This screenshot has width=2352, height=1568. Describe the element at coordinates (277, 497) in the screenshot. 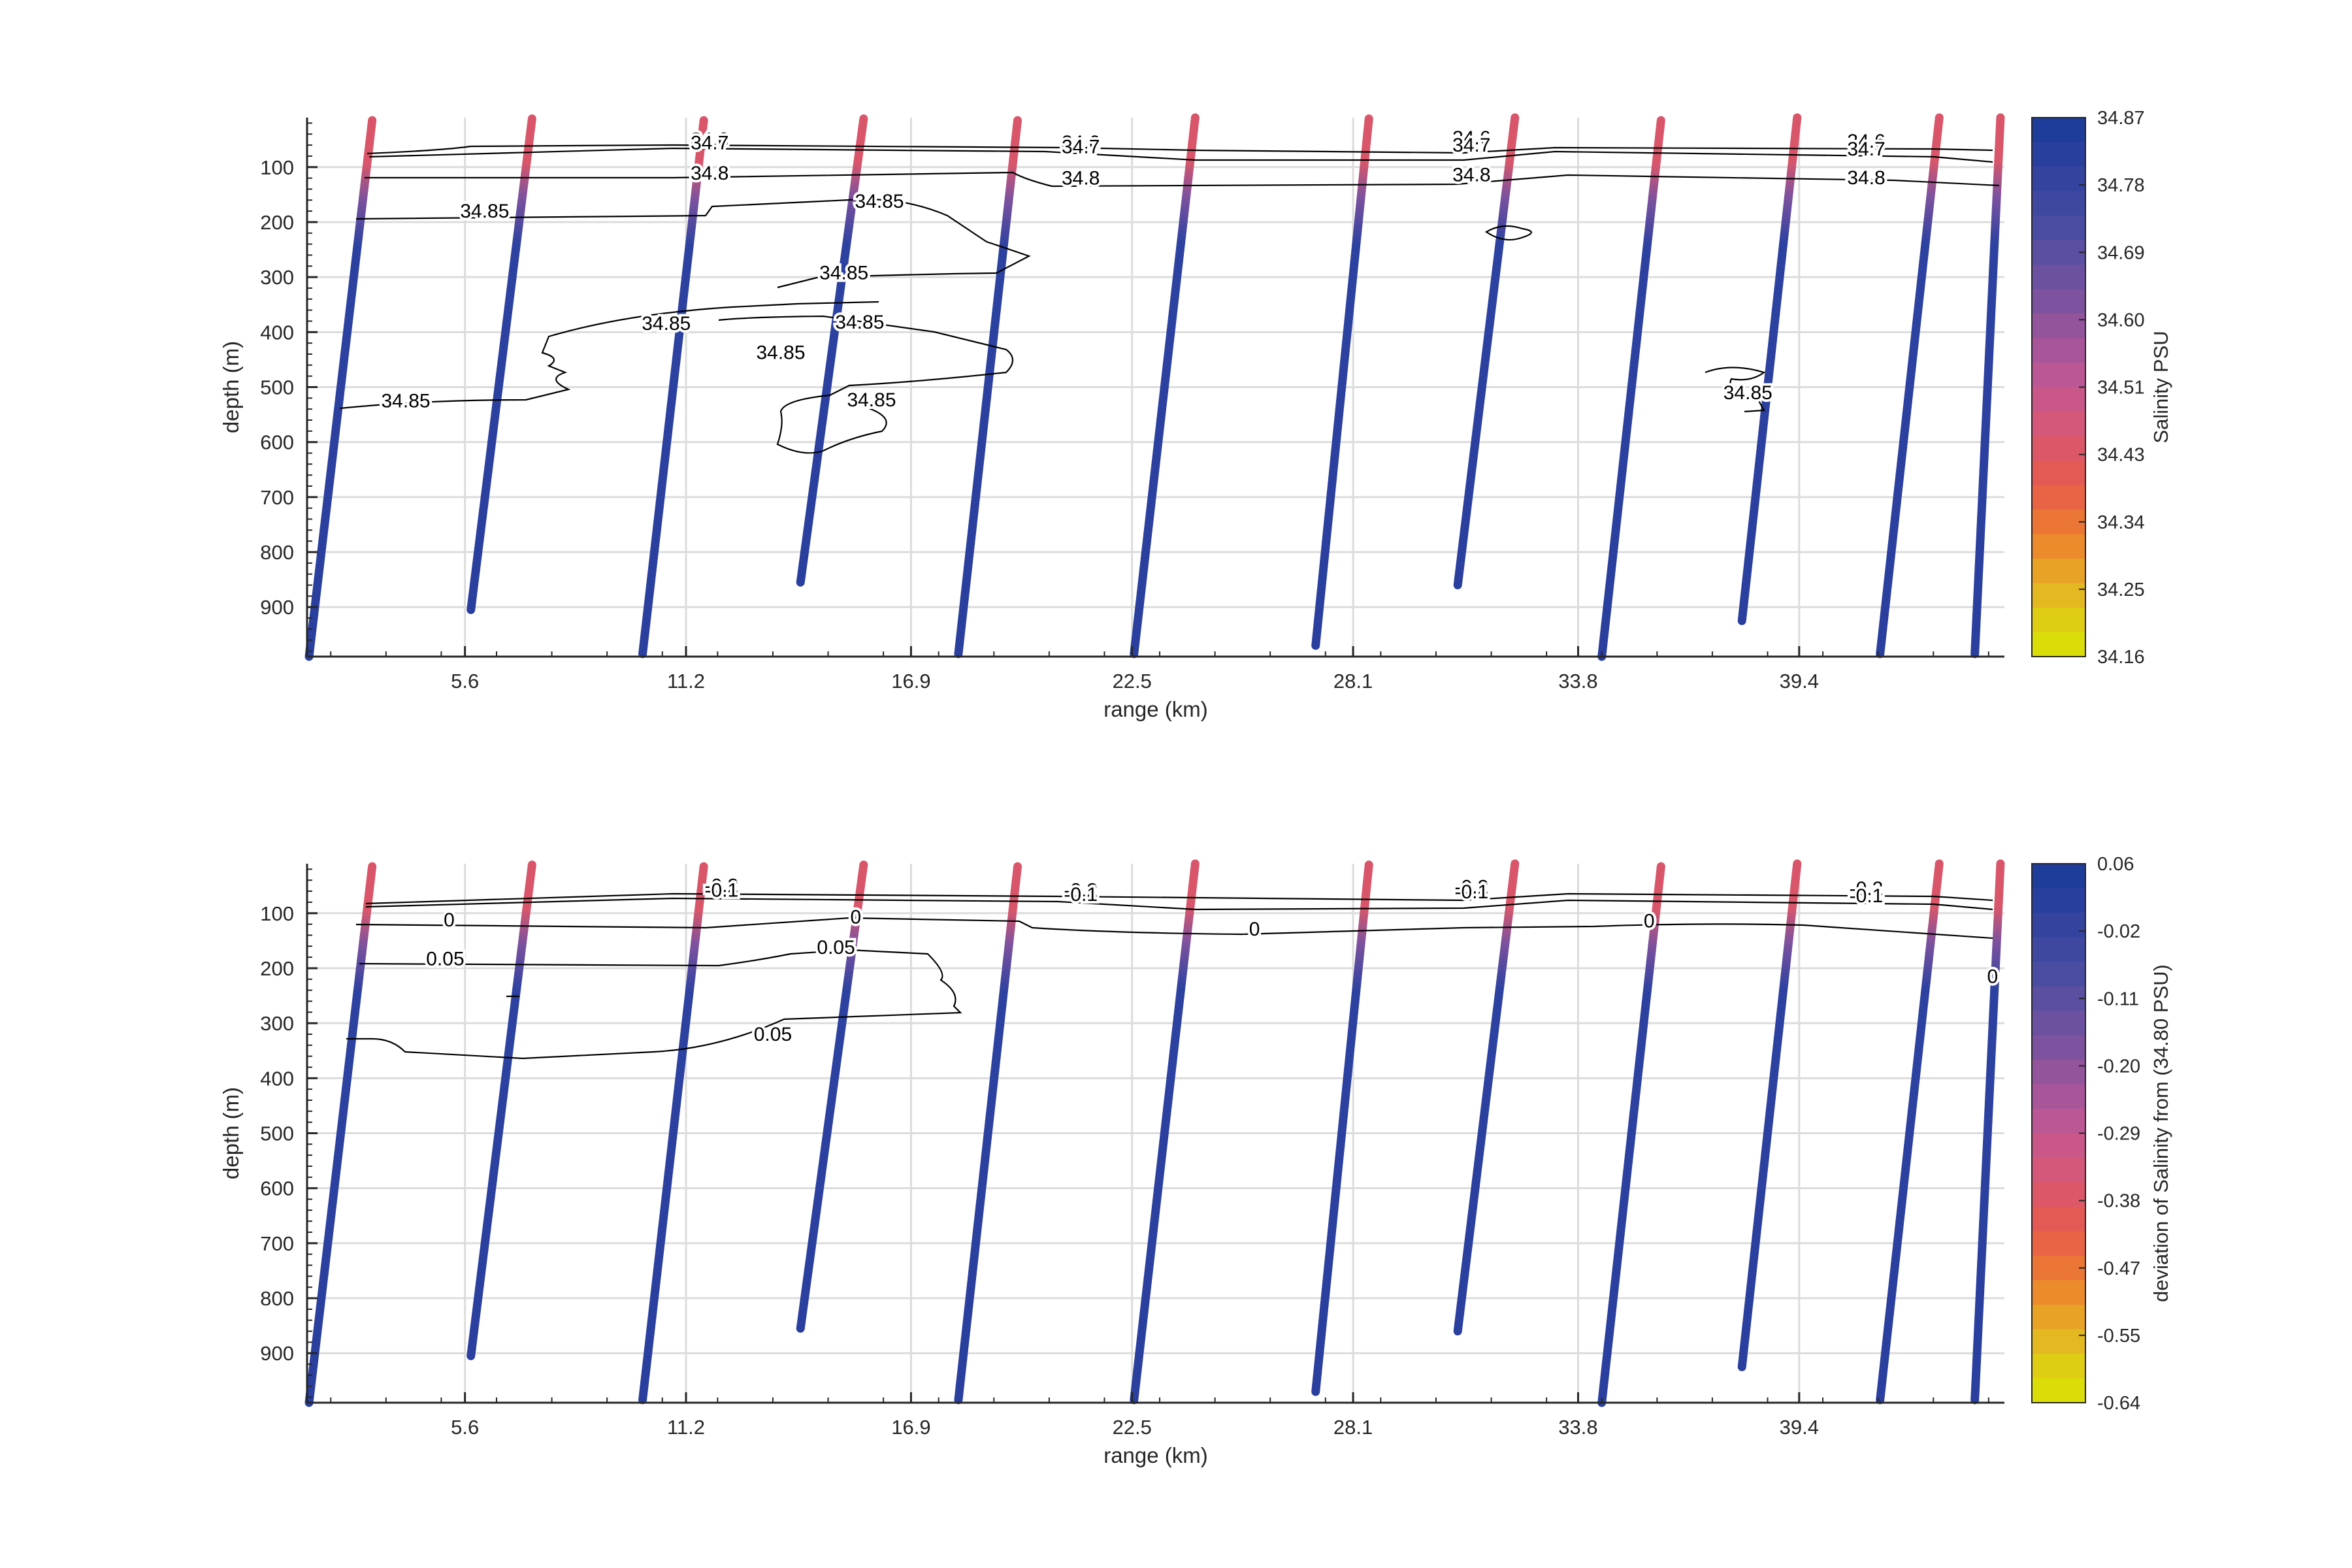

I see `y-tick-label: 700` at that location.